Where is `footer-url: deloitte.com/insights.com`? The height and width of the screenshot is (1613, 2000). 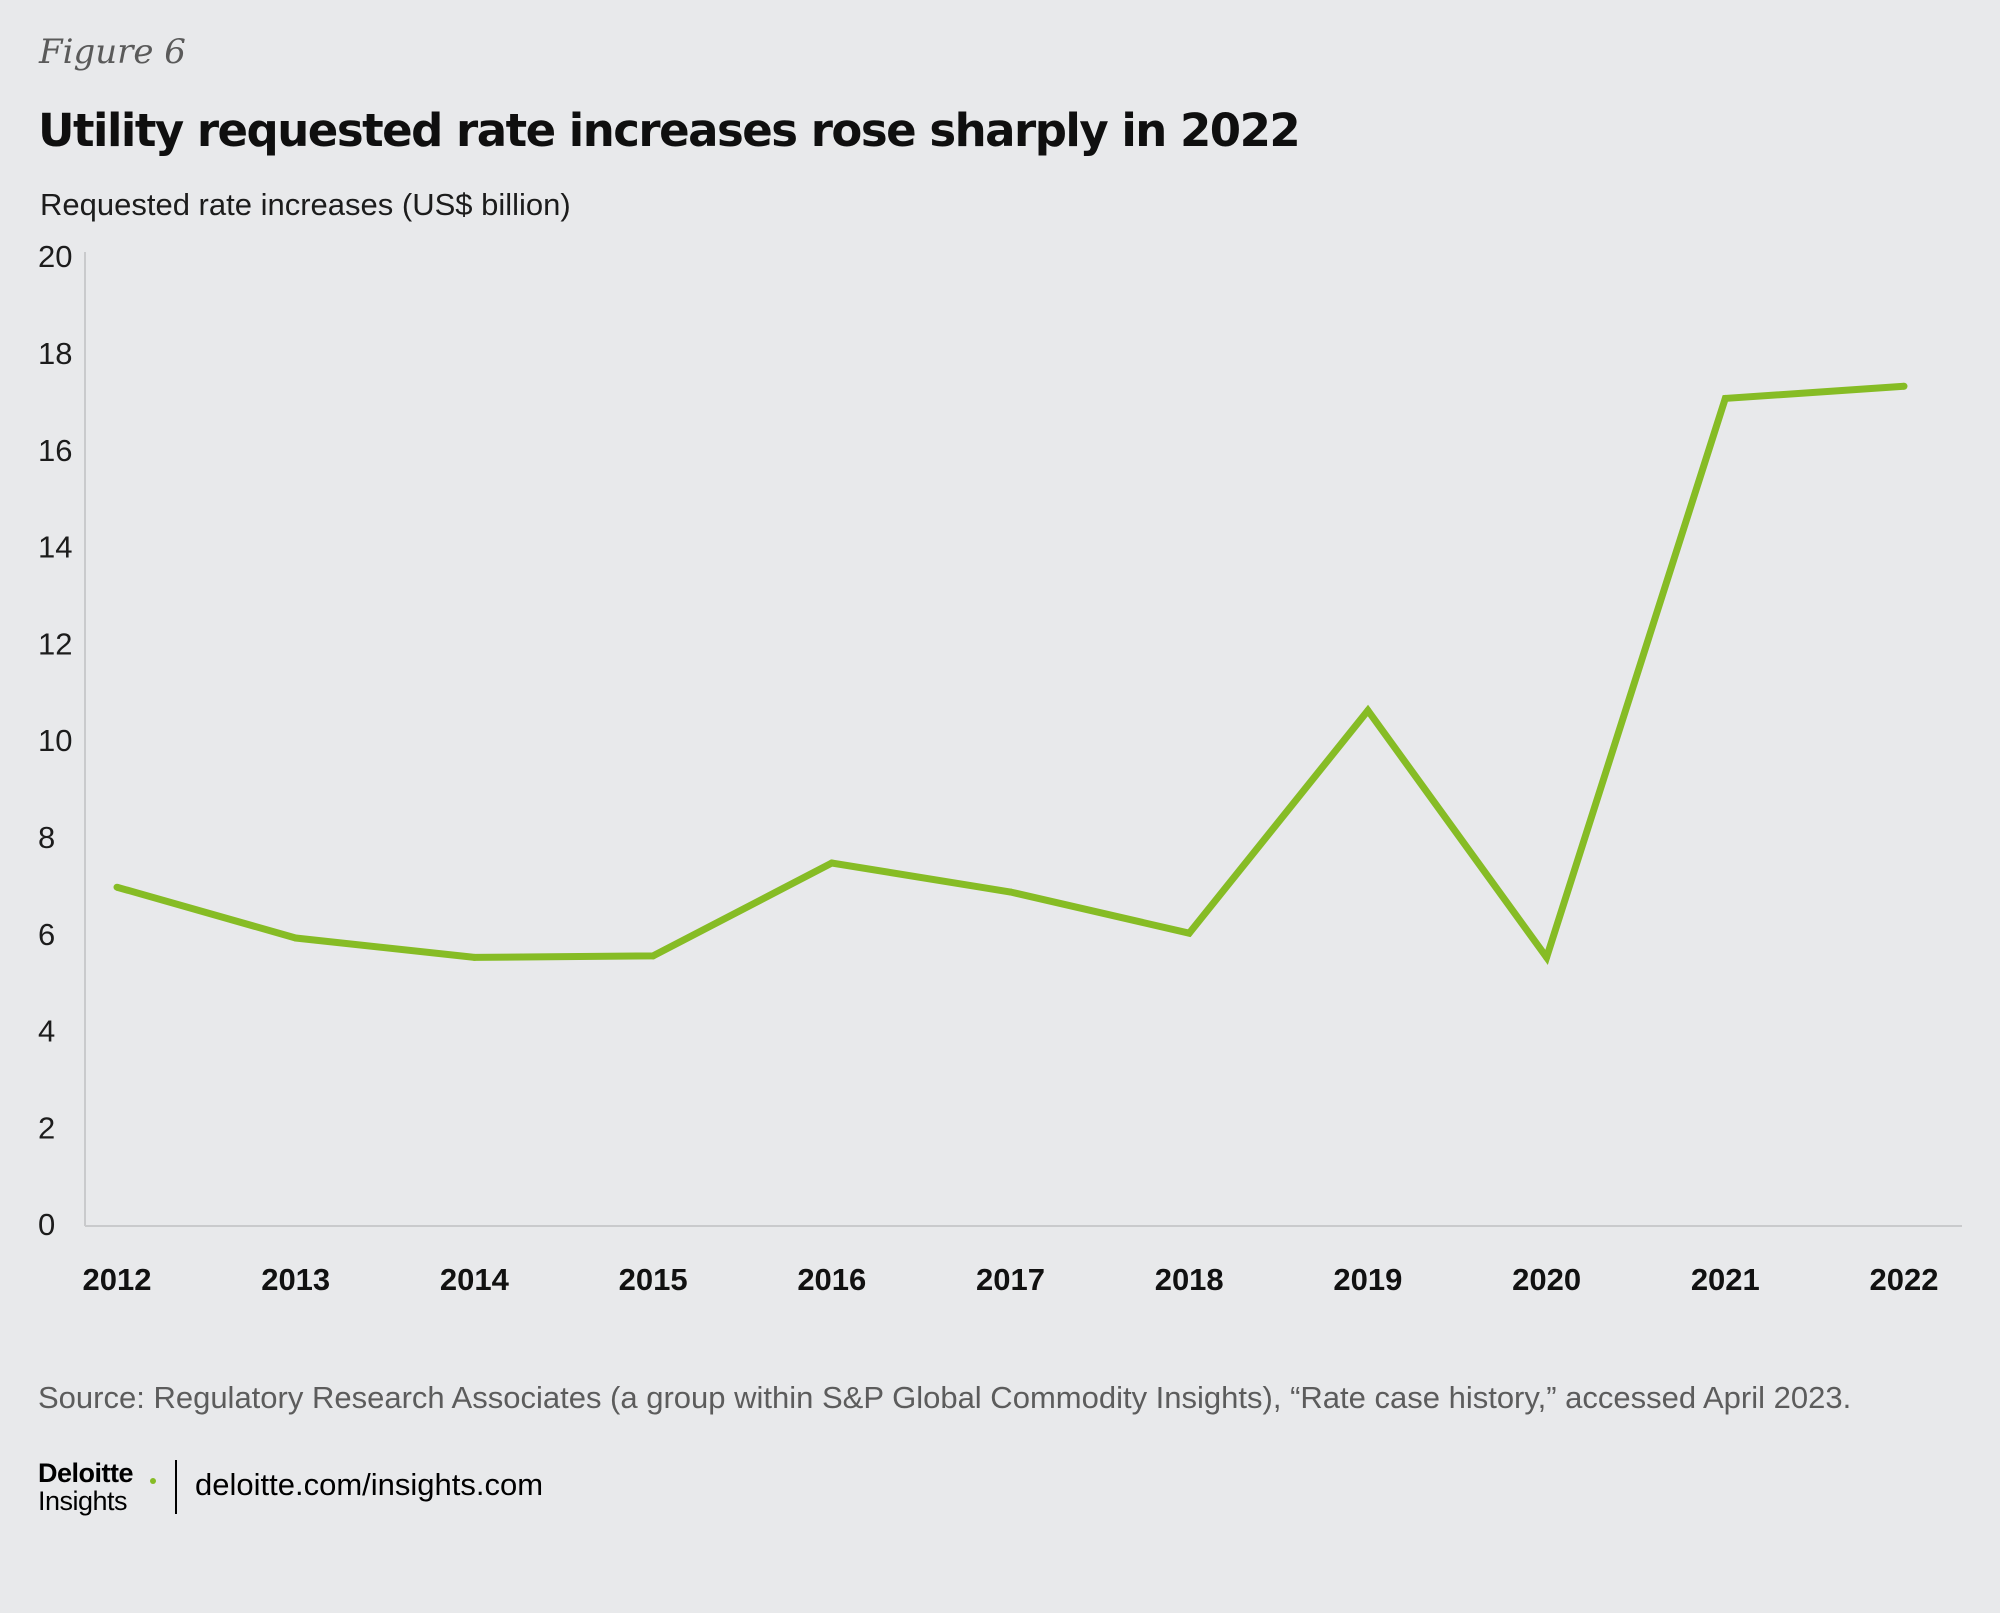 footer-url: deloitte.com/insights.com is located at coordinates (369, 1484).